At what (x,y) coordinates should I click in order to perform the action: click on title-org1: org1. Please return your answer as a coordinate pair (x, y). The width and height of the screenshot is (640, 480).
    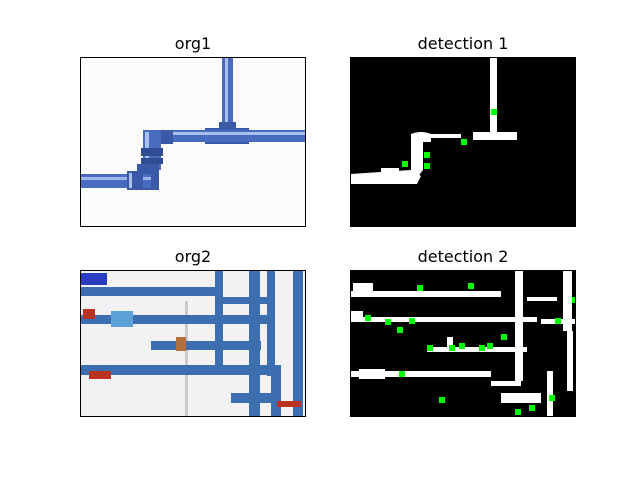
    Looking at the image, I should click on (193, 43).